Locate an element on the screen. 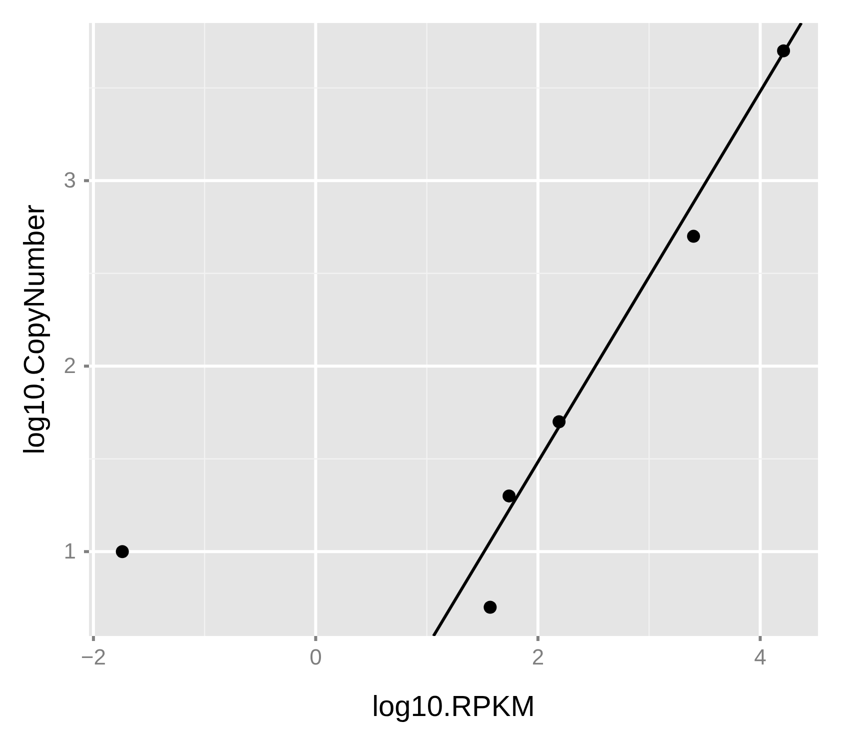 The image size is (847, 742). x-tick-label: −2 is located at coordinates (93, 657).